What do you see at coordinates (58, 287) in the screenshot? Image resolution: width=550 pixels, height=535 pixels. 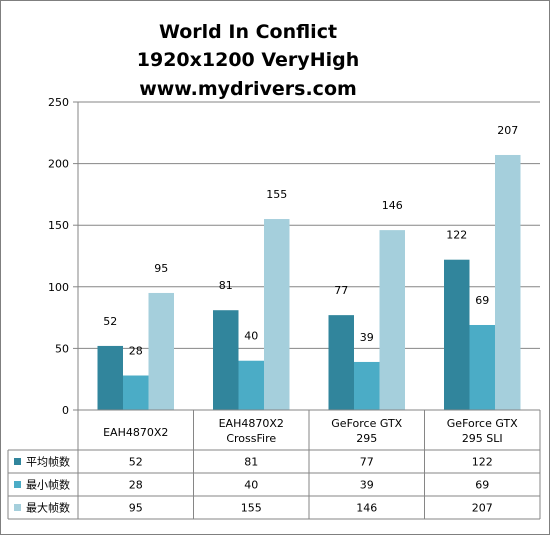 I see `y-tick-label: 100` at bounding box center [58, 287].